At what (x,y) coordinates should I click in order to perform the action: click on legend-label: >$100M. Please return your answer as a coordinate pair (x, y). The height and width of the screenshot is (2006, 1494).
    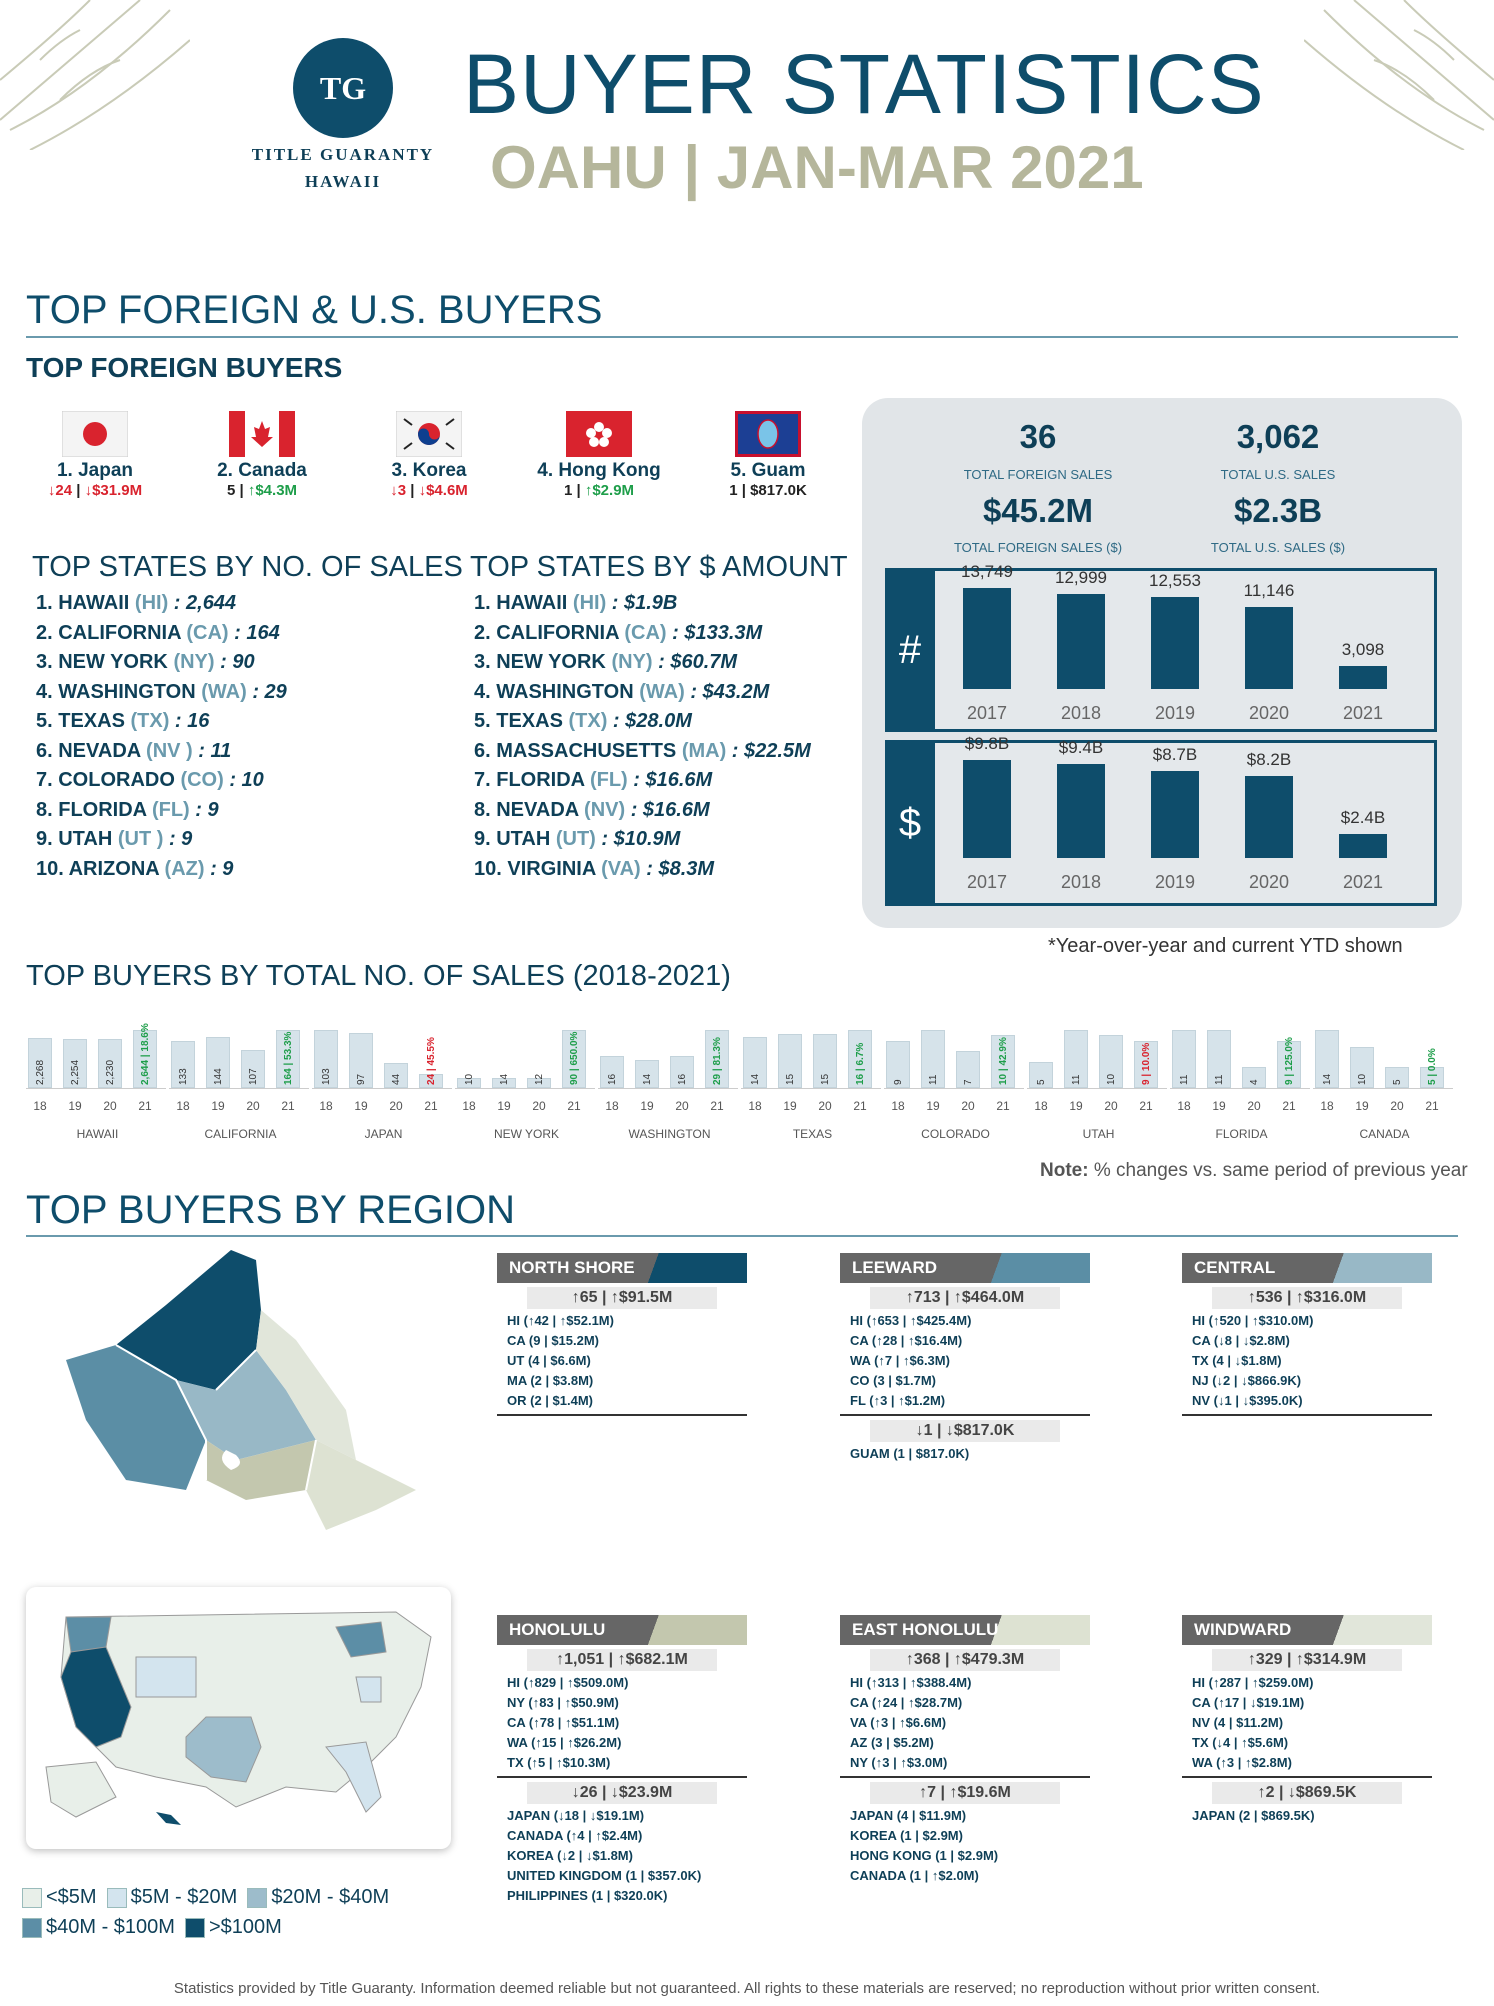
    Looking at the image, I should click on (245, 1927).